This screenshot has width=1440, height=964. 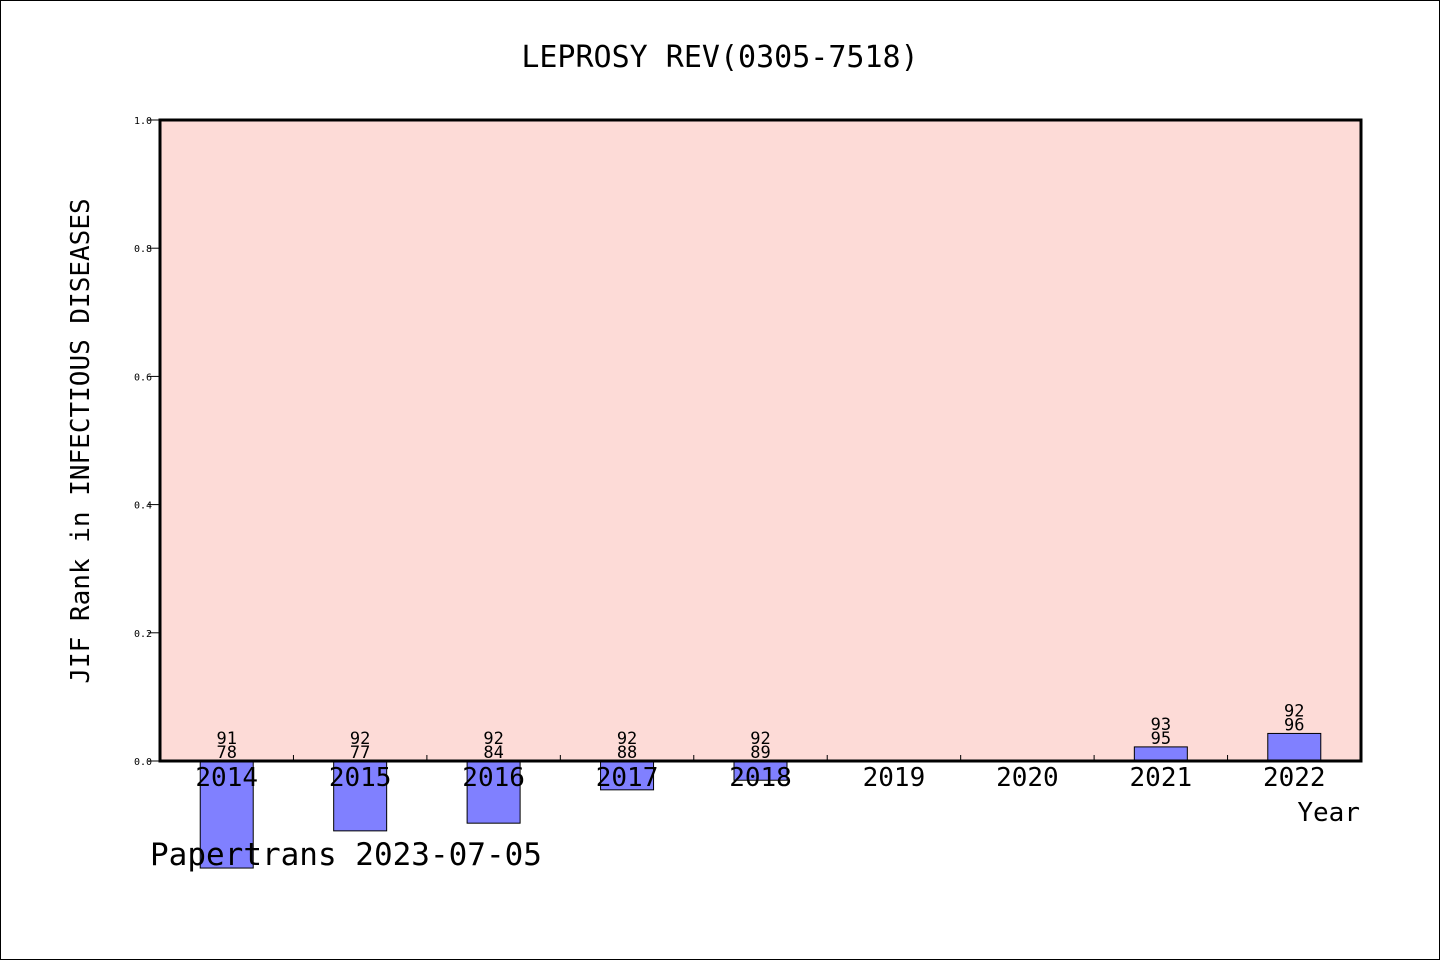 What do you see at coordinates (360, 753) in the screenshot?
I see `bar-label-rank-2015: 77` at bounding box center [360, 753].